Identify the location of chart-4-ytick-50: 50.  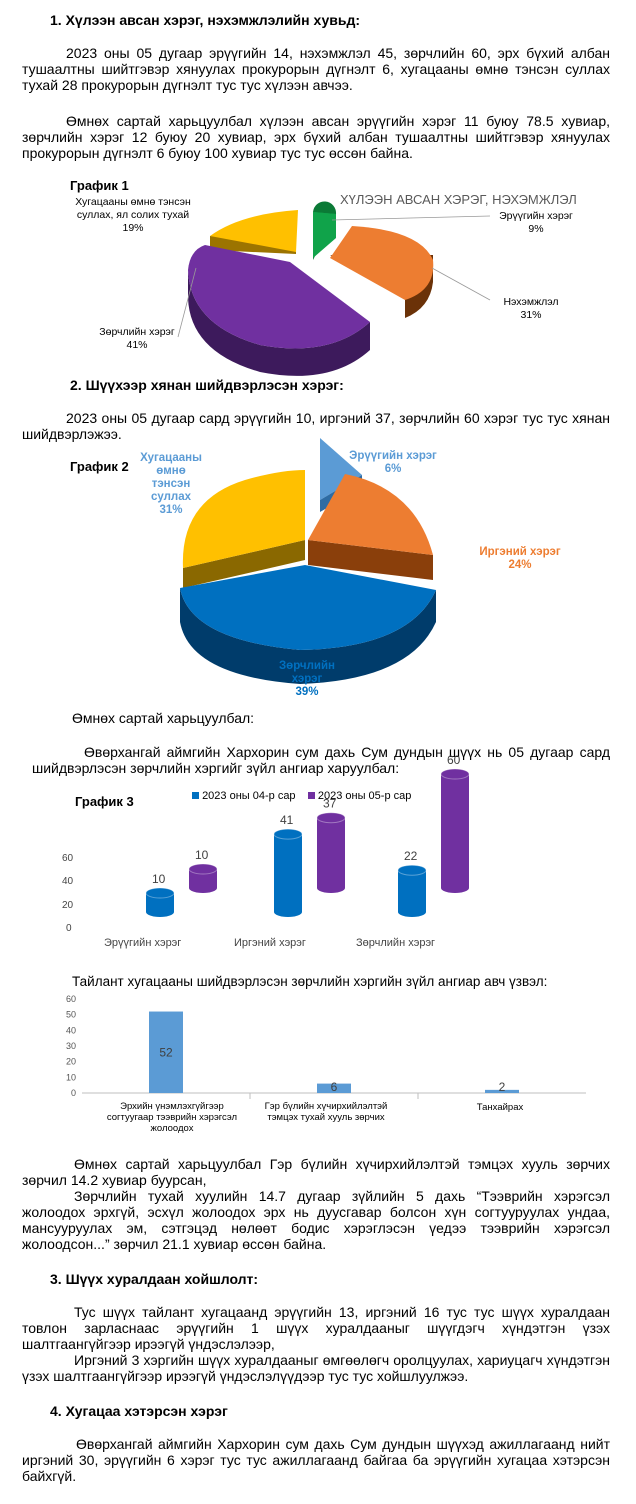
(71, 1015).